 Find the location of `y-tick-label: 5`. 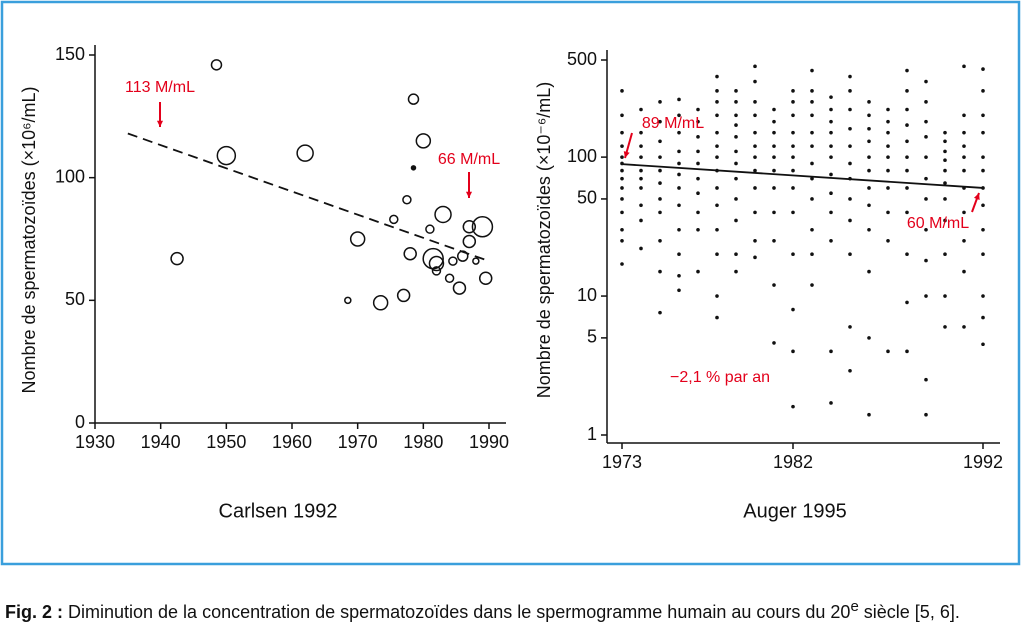

y-tick-label: 5 is located at coordinates (592, 337).